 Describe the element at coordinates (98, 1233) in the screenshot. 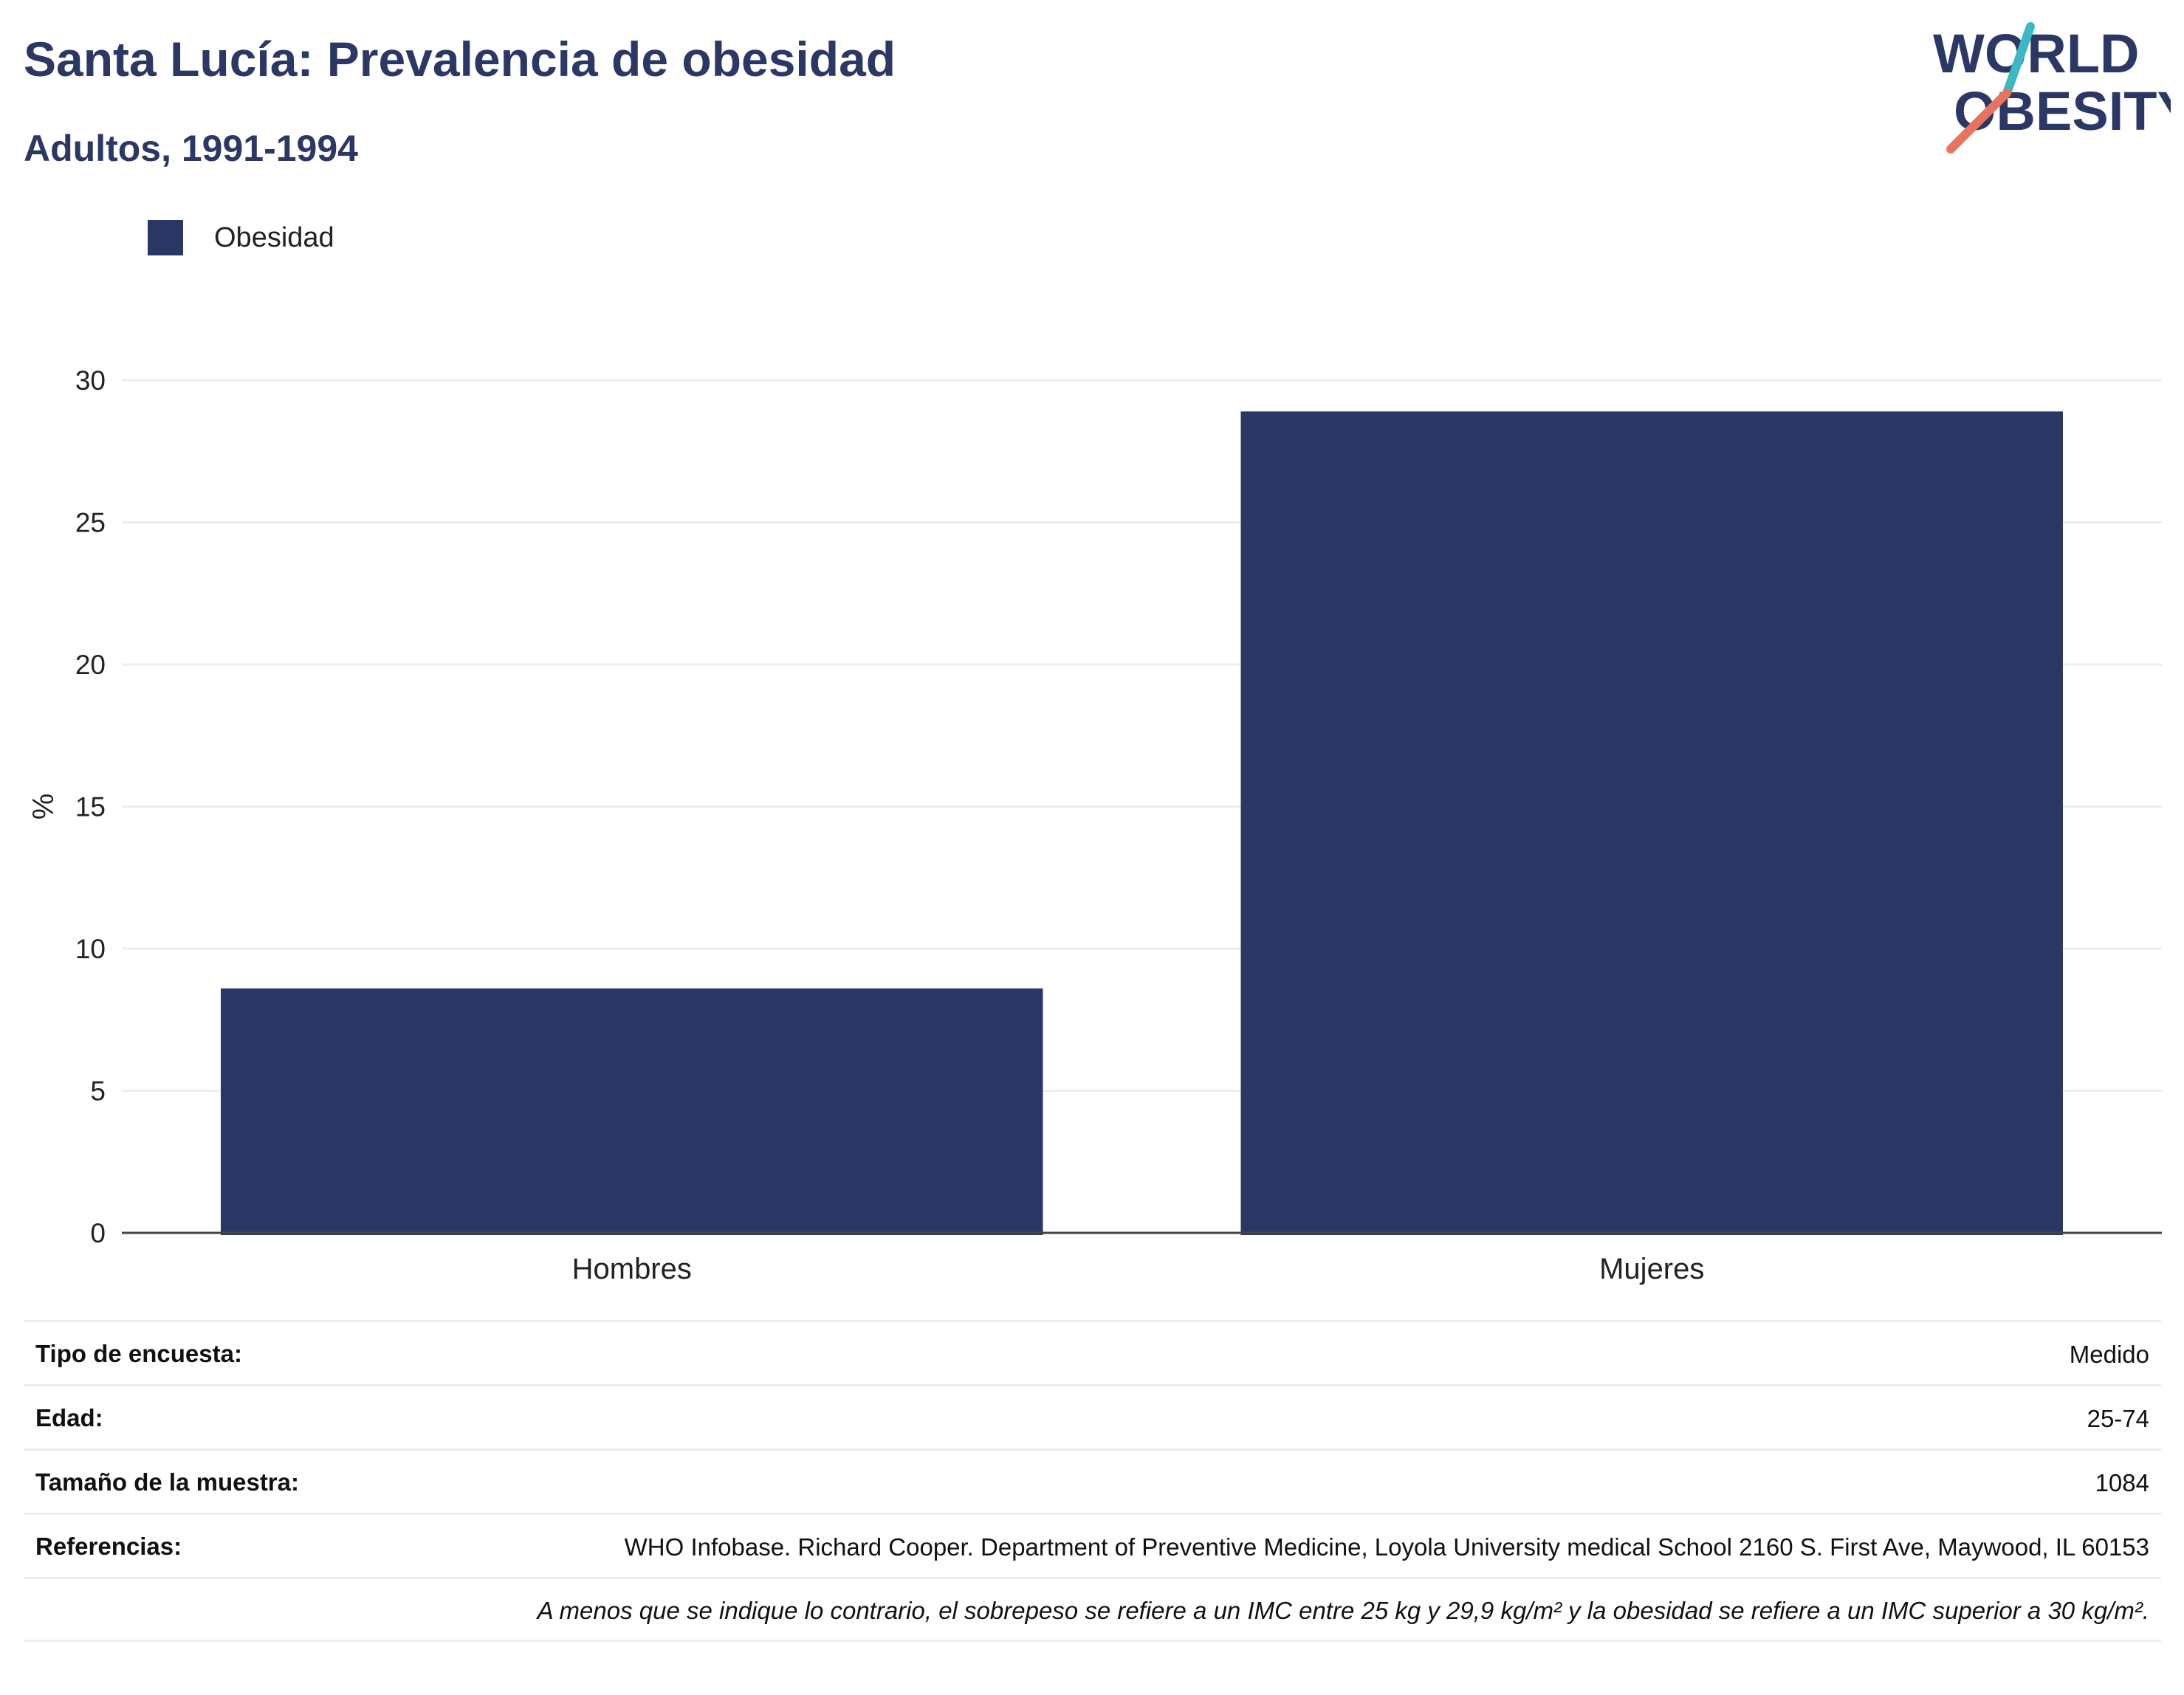

I see `y-tick-label: 0` at that location.